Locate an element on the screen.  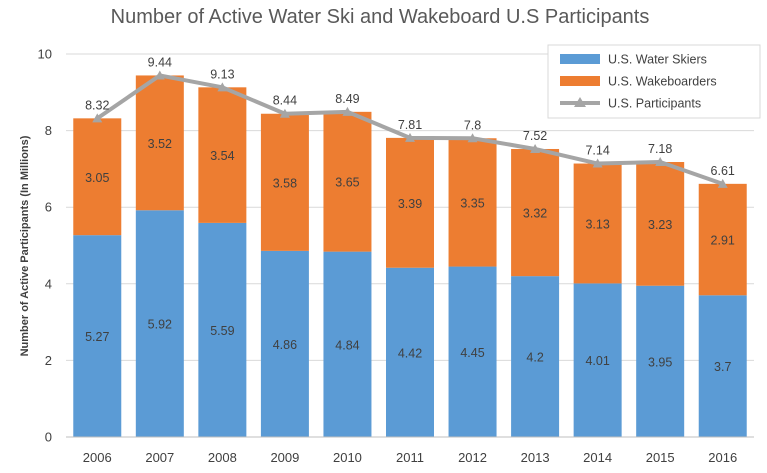
bar-value-label: 4.86 is located at coordinates (285, 345).